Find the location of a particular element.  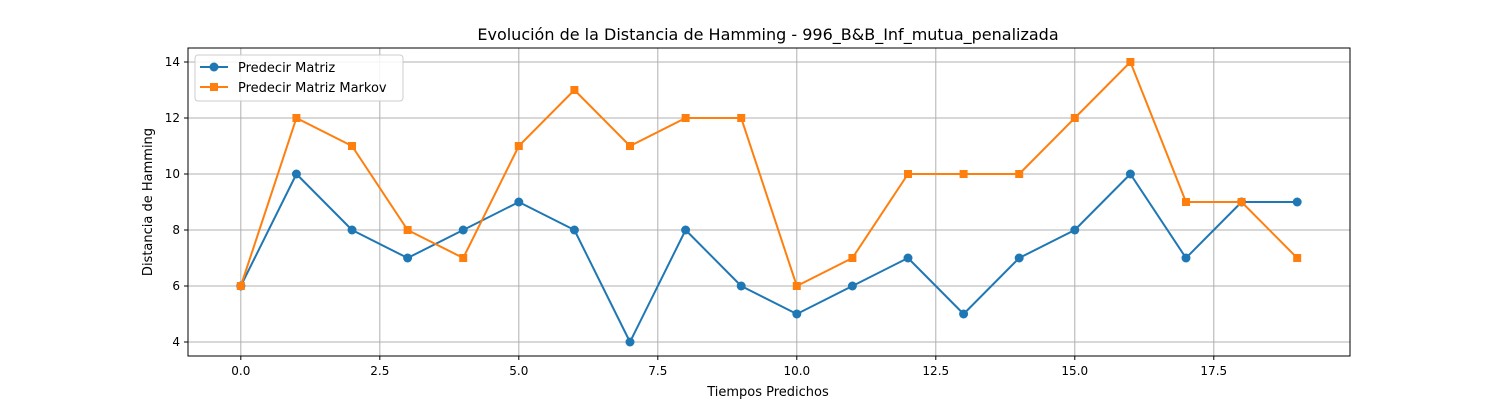

x-tick-label: 0.0 is located at coordinates (240, 371).